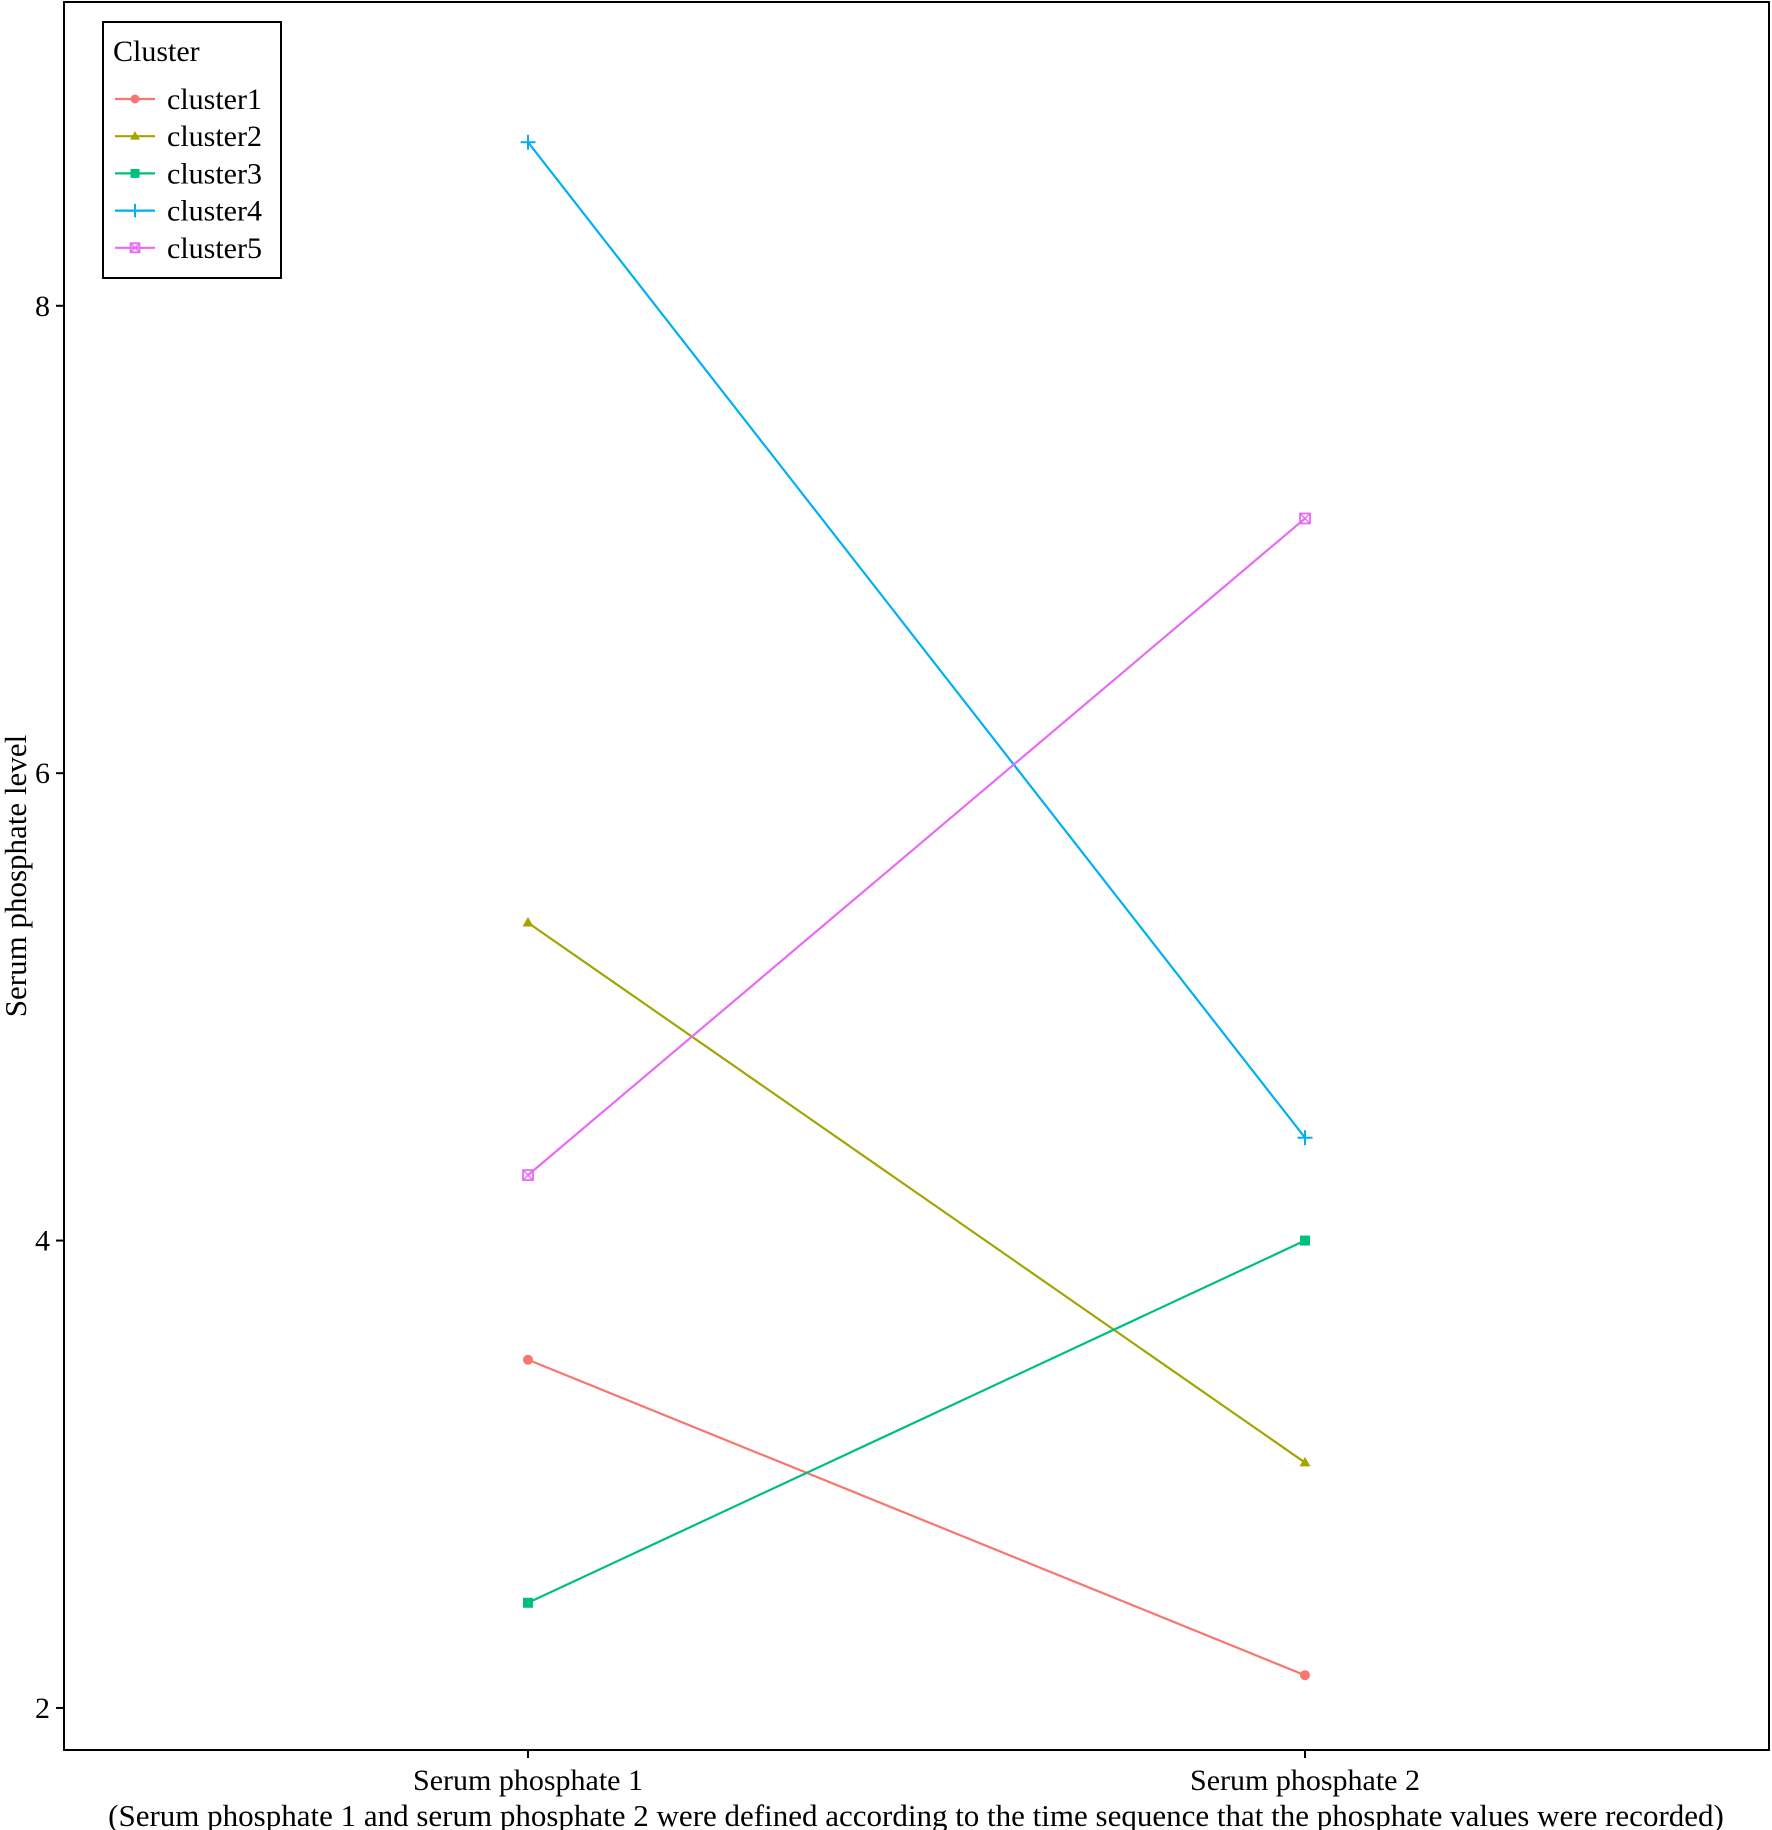 The height and width of the screenshot is (1830, 1772). I want to click on legend-items: cluster1 cluster2 cluster3 cluster4 cluster5, so click(188, 174).